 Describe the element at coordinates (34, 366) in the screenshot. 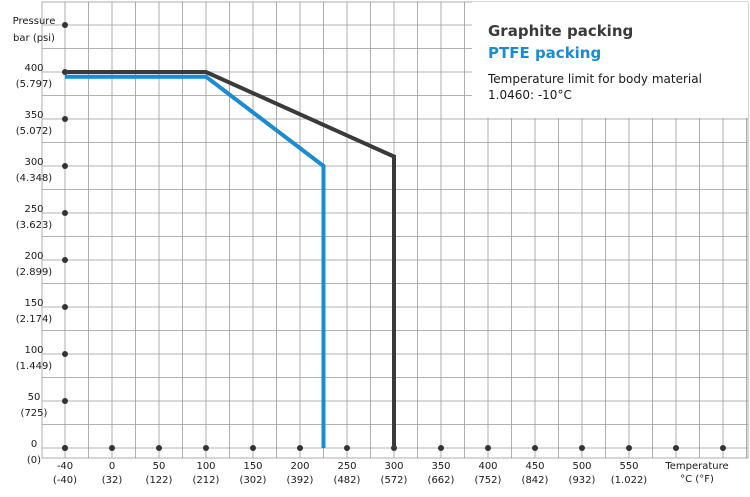

I see `y-tick-sublabel: (1.449)` at that location.